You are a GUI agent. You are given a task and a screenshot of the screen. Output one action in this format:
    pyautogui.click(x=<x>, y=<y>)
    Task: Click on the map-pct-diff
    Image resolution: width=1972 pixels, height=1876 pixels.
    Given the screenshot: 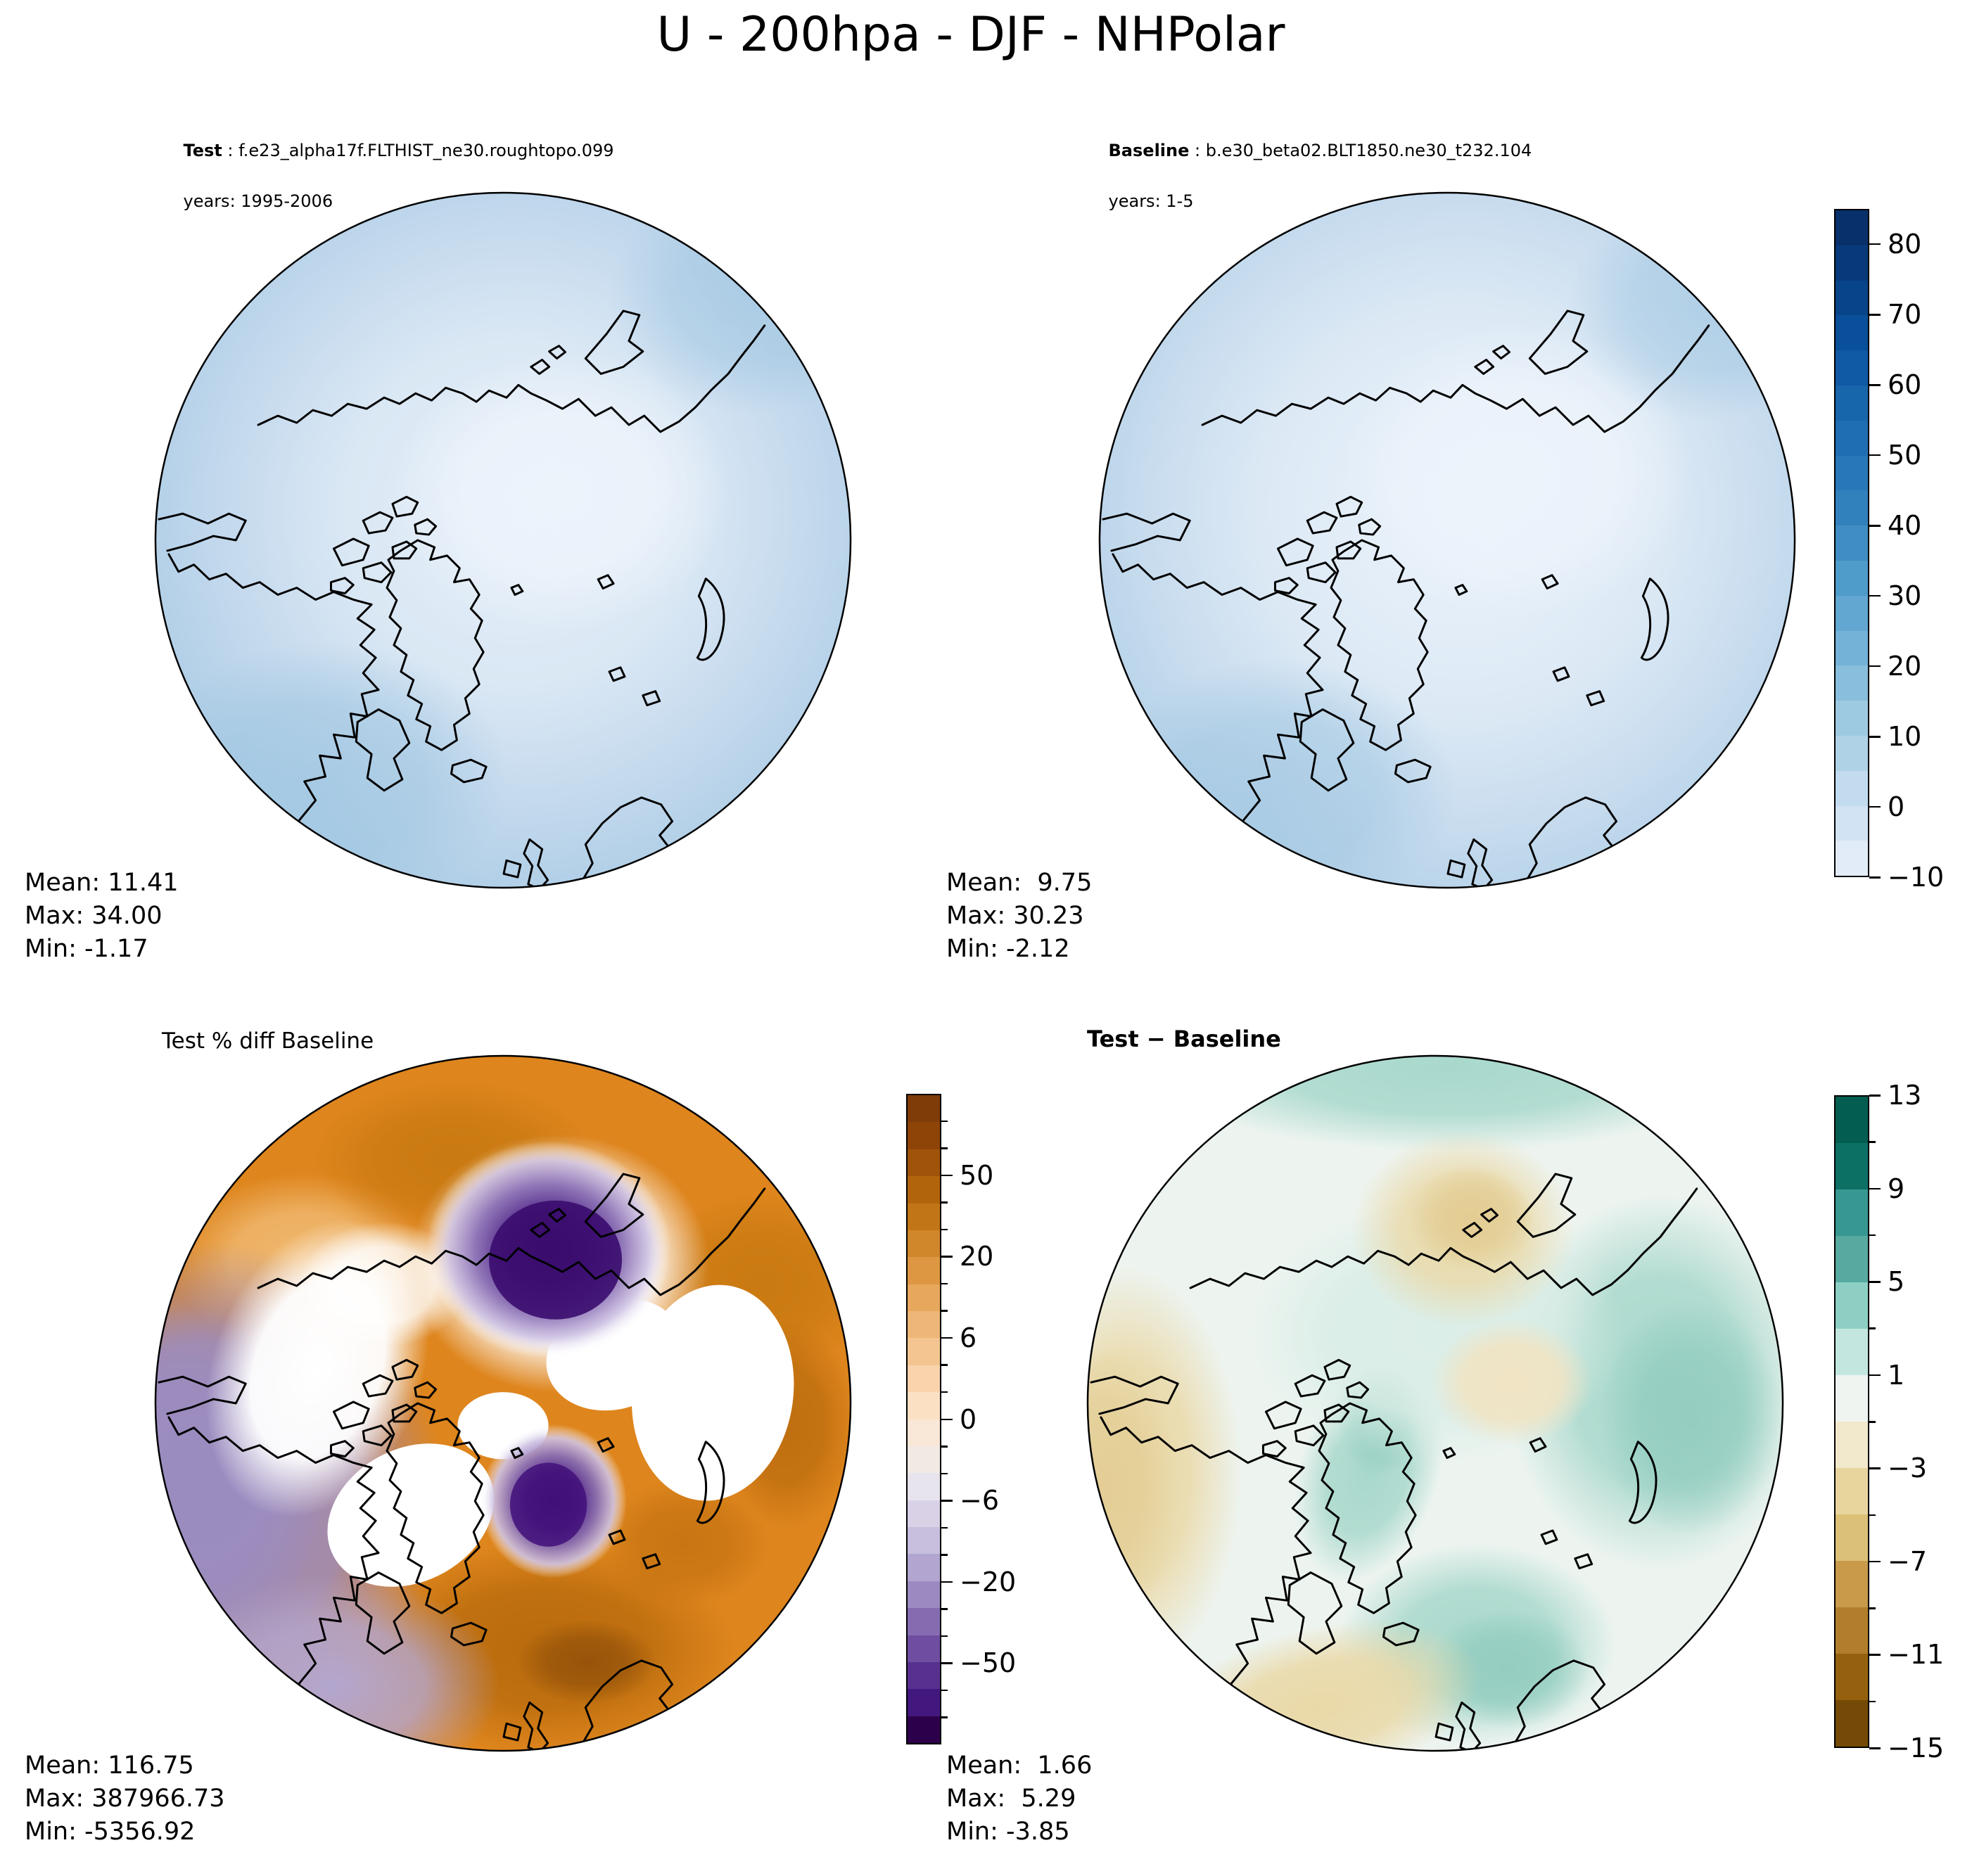 What is the action you would take?
    pyautogui.click(x=503, y=1403)
    